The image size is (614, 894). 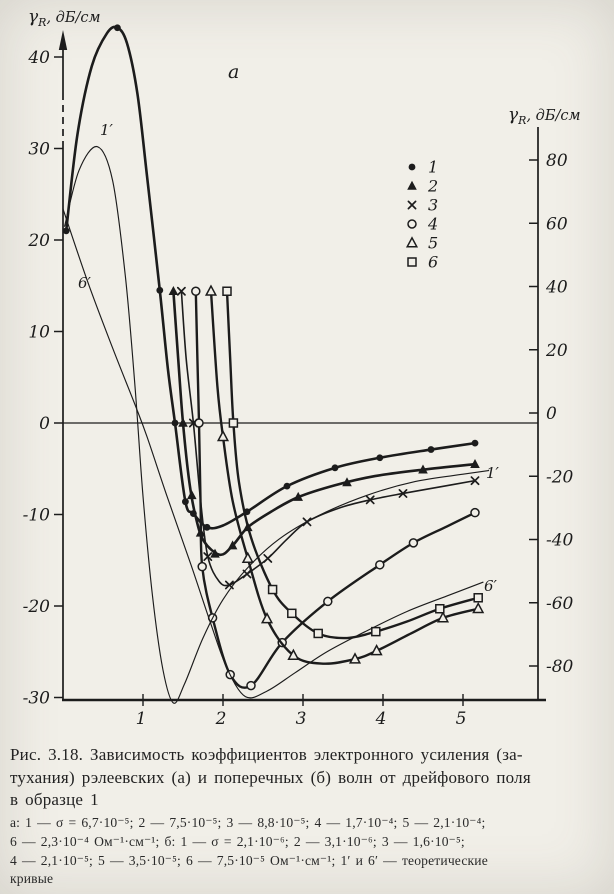 What do you see at coordinates (423, 167) in the screenshot?
I see `legend-item-1: 1` at bounding box center [423, 167].